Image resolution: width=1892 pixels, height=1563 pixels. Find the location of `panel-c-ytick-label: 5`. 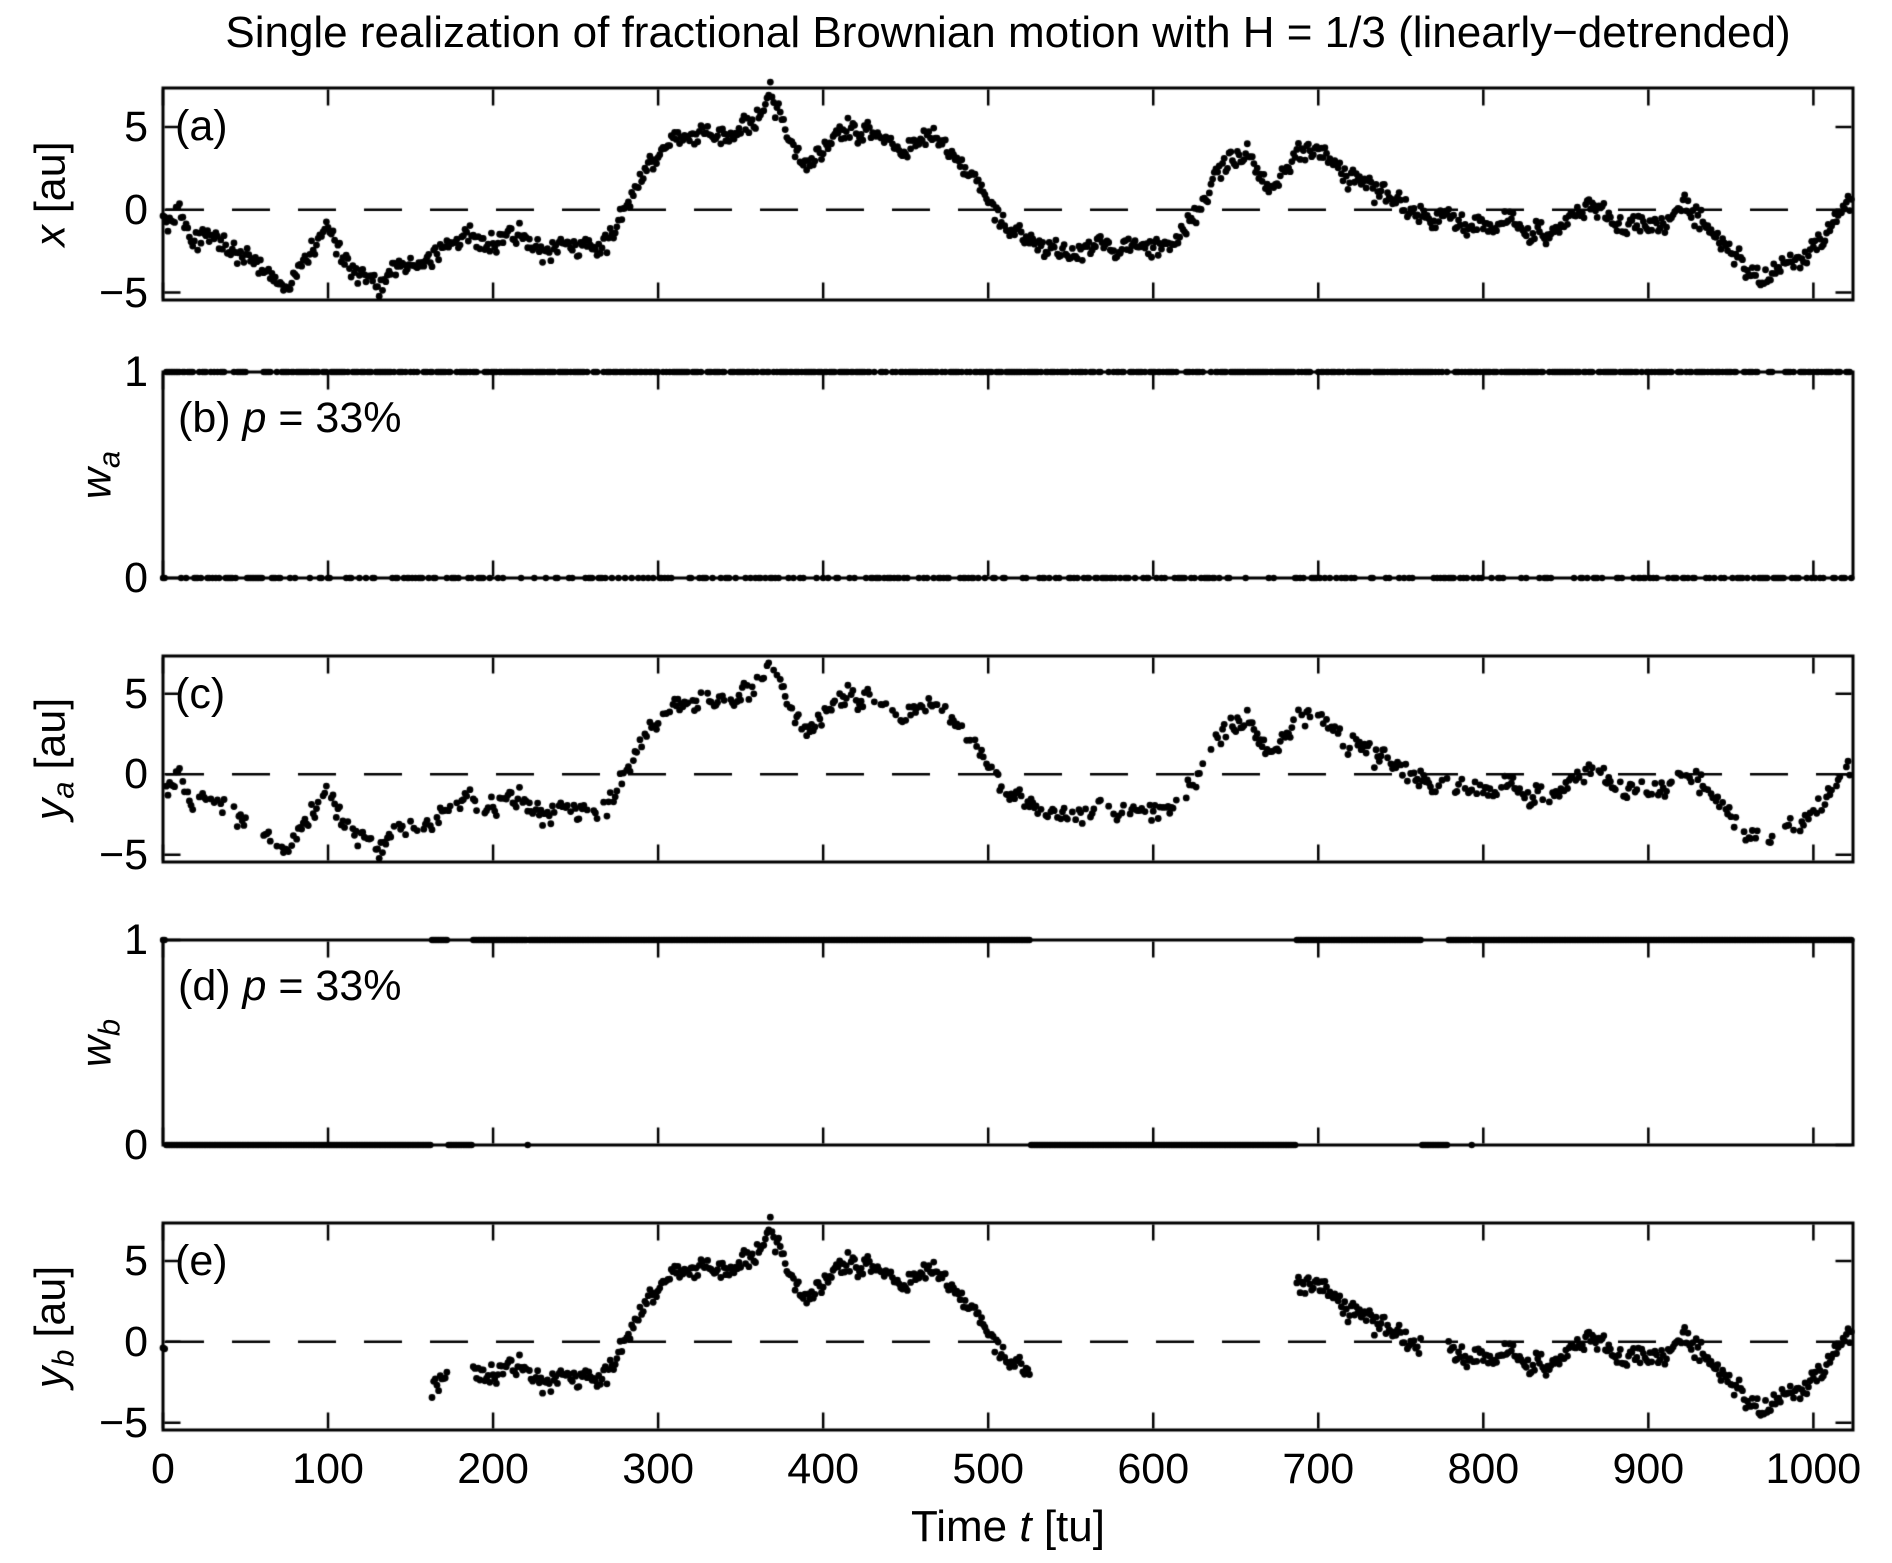

panel-c-ytick-label: 5 is located at coordinates (136, 693).